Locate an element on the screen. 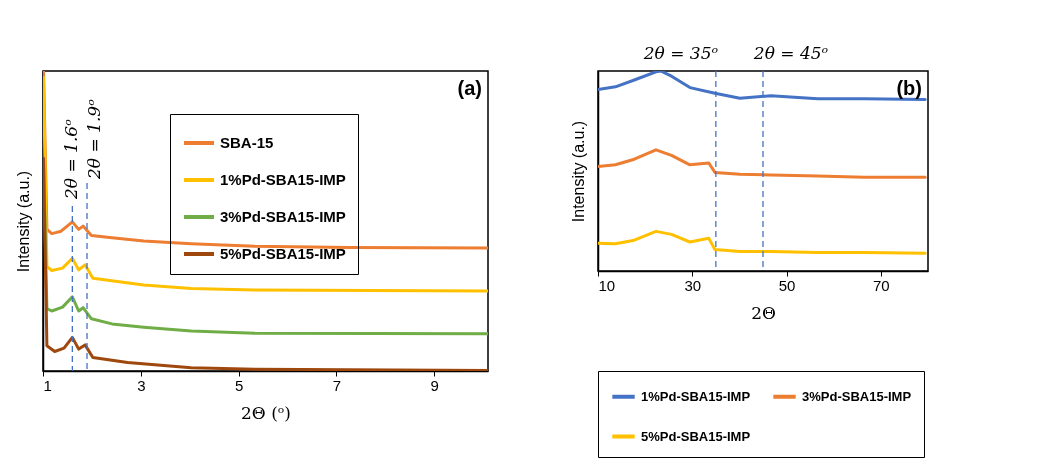 The height and width of the screenshot is (464, 1055). x-tick-label: 10 is located at coordinates (607, 285).